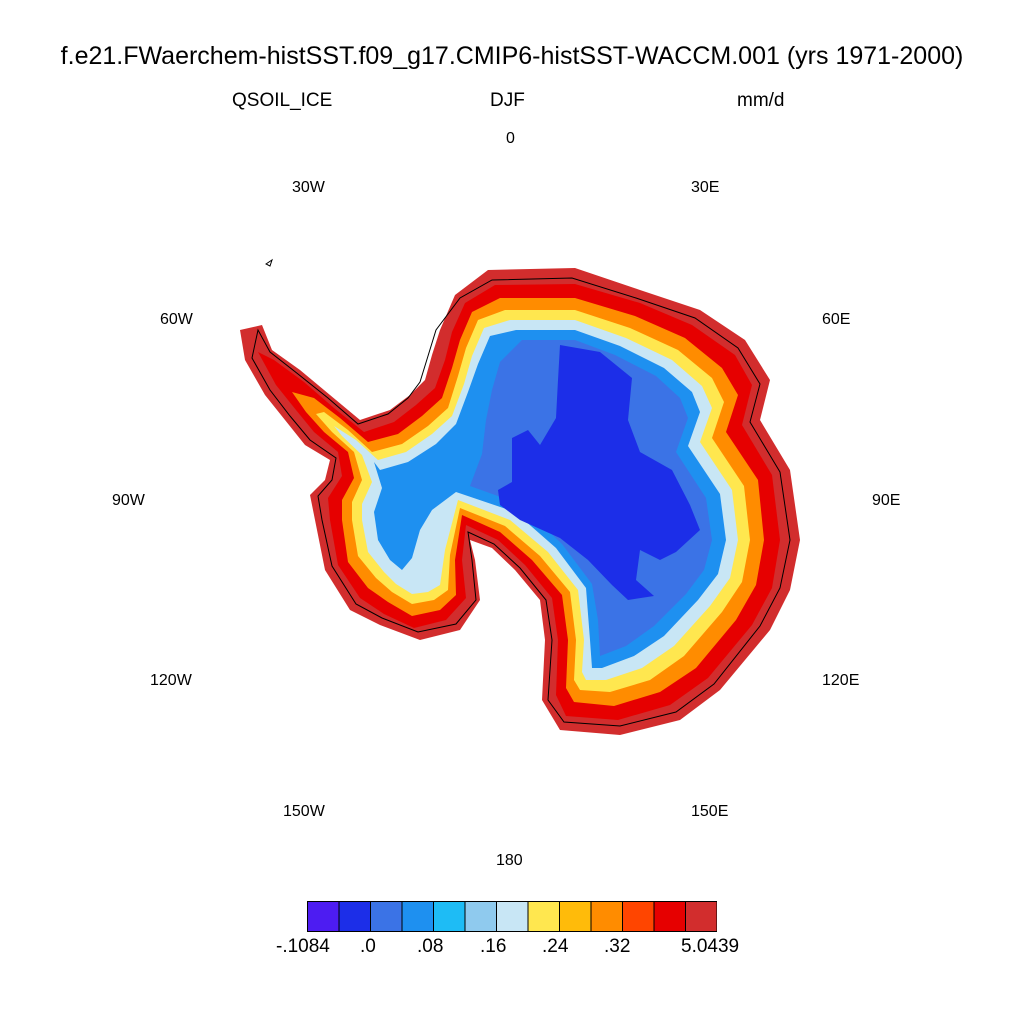 This screenshot has width=1024, height=1024. What do you see at coordinates (510, 138) in the screenshot?
I see `lon-label-0: 0` at bounding box center [510, 138].